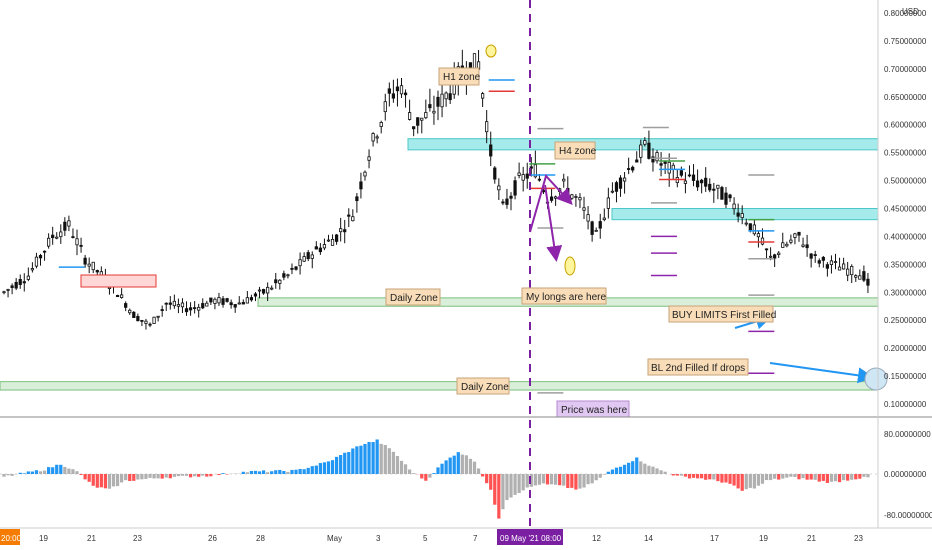  I want to click on label-bl-second: BL 2nd Filled If drops, so click(698, 368).